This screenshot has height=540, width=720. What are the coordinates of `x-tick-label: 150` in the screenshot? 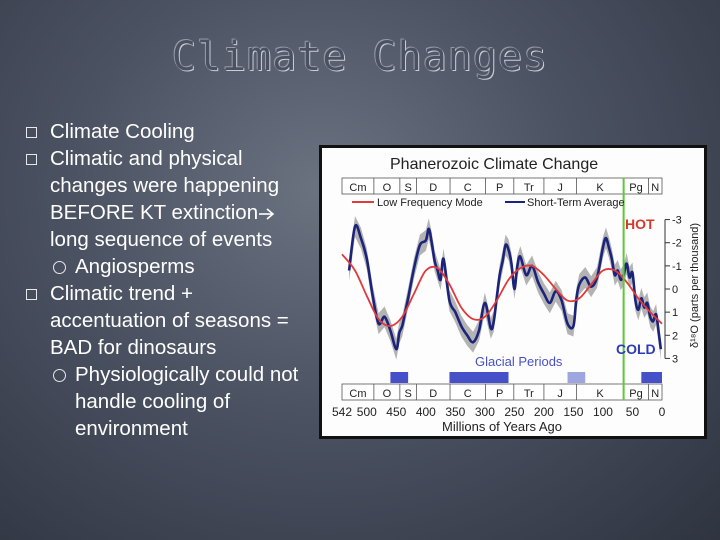 It's located at (573, 412).